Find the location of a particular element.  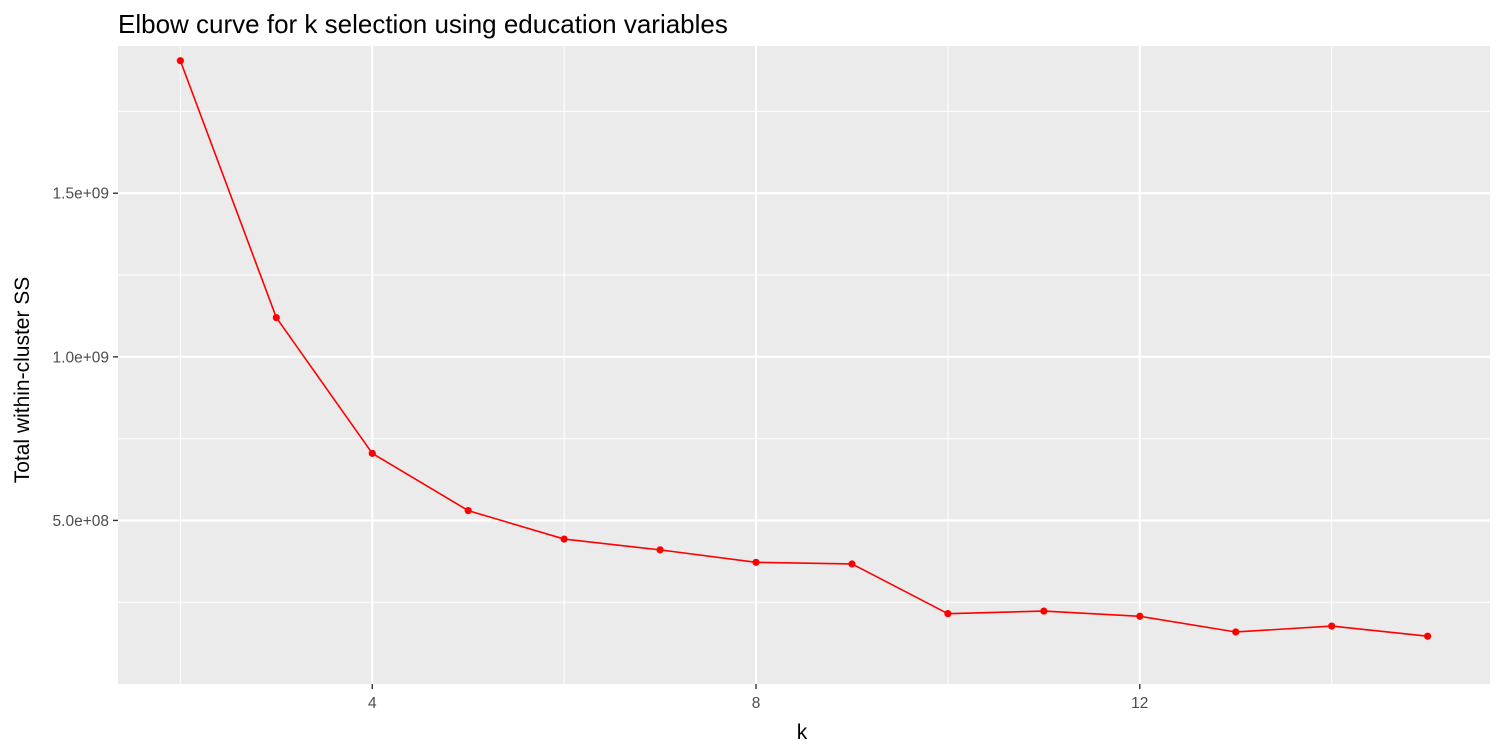

x-tick-label: 12 is located at coordinates (1139, 703).